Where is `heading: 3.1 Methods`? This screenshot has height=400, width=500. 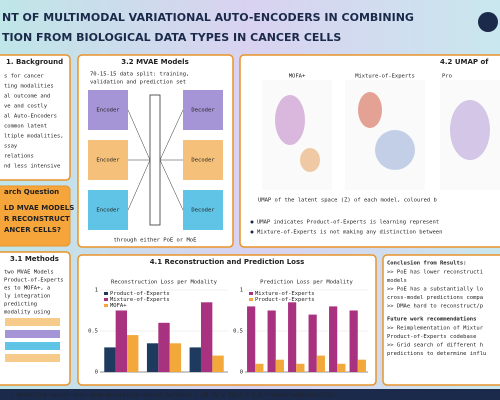 heading: 3.1 Methods is located at coordinates (34, 259).